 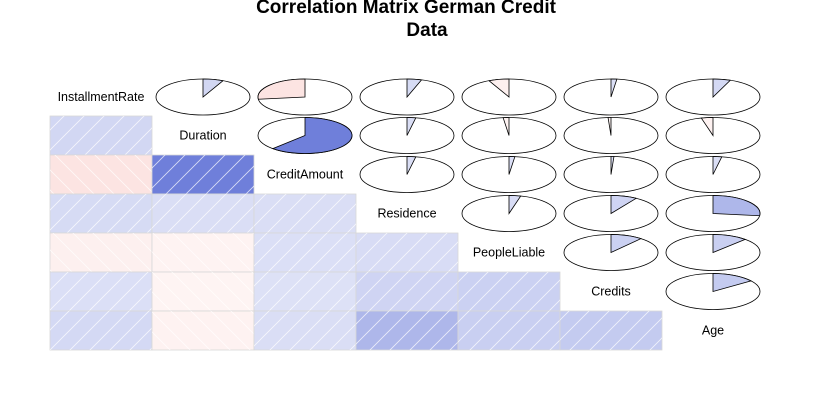 I want to click on shade-cell-credits-creditamount, so click(x=305, y=291).